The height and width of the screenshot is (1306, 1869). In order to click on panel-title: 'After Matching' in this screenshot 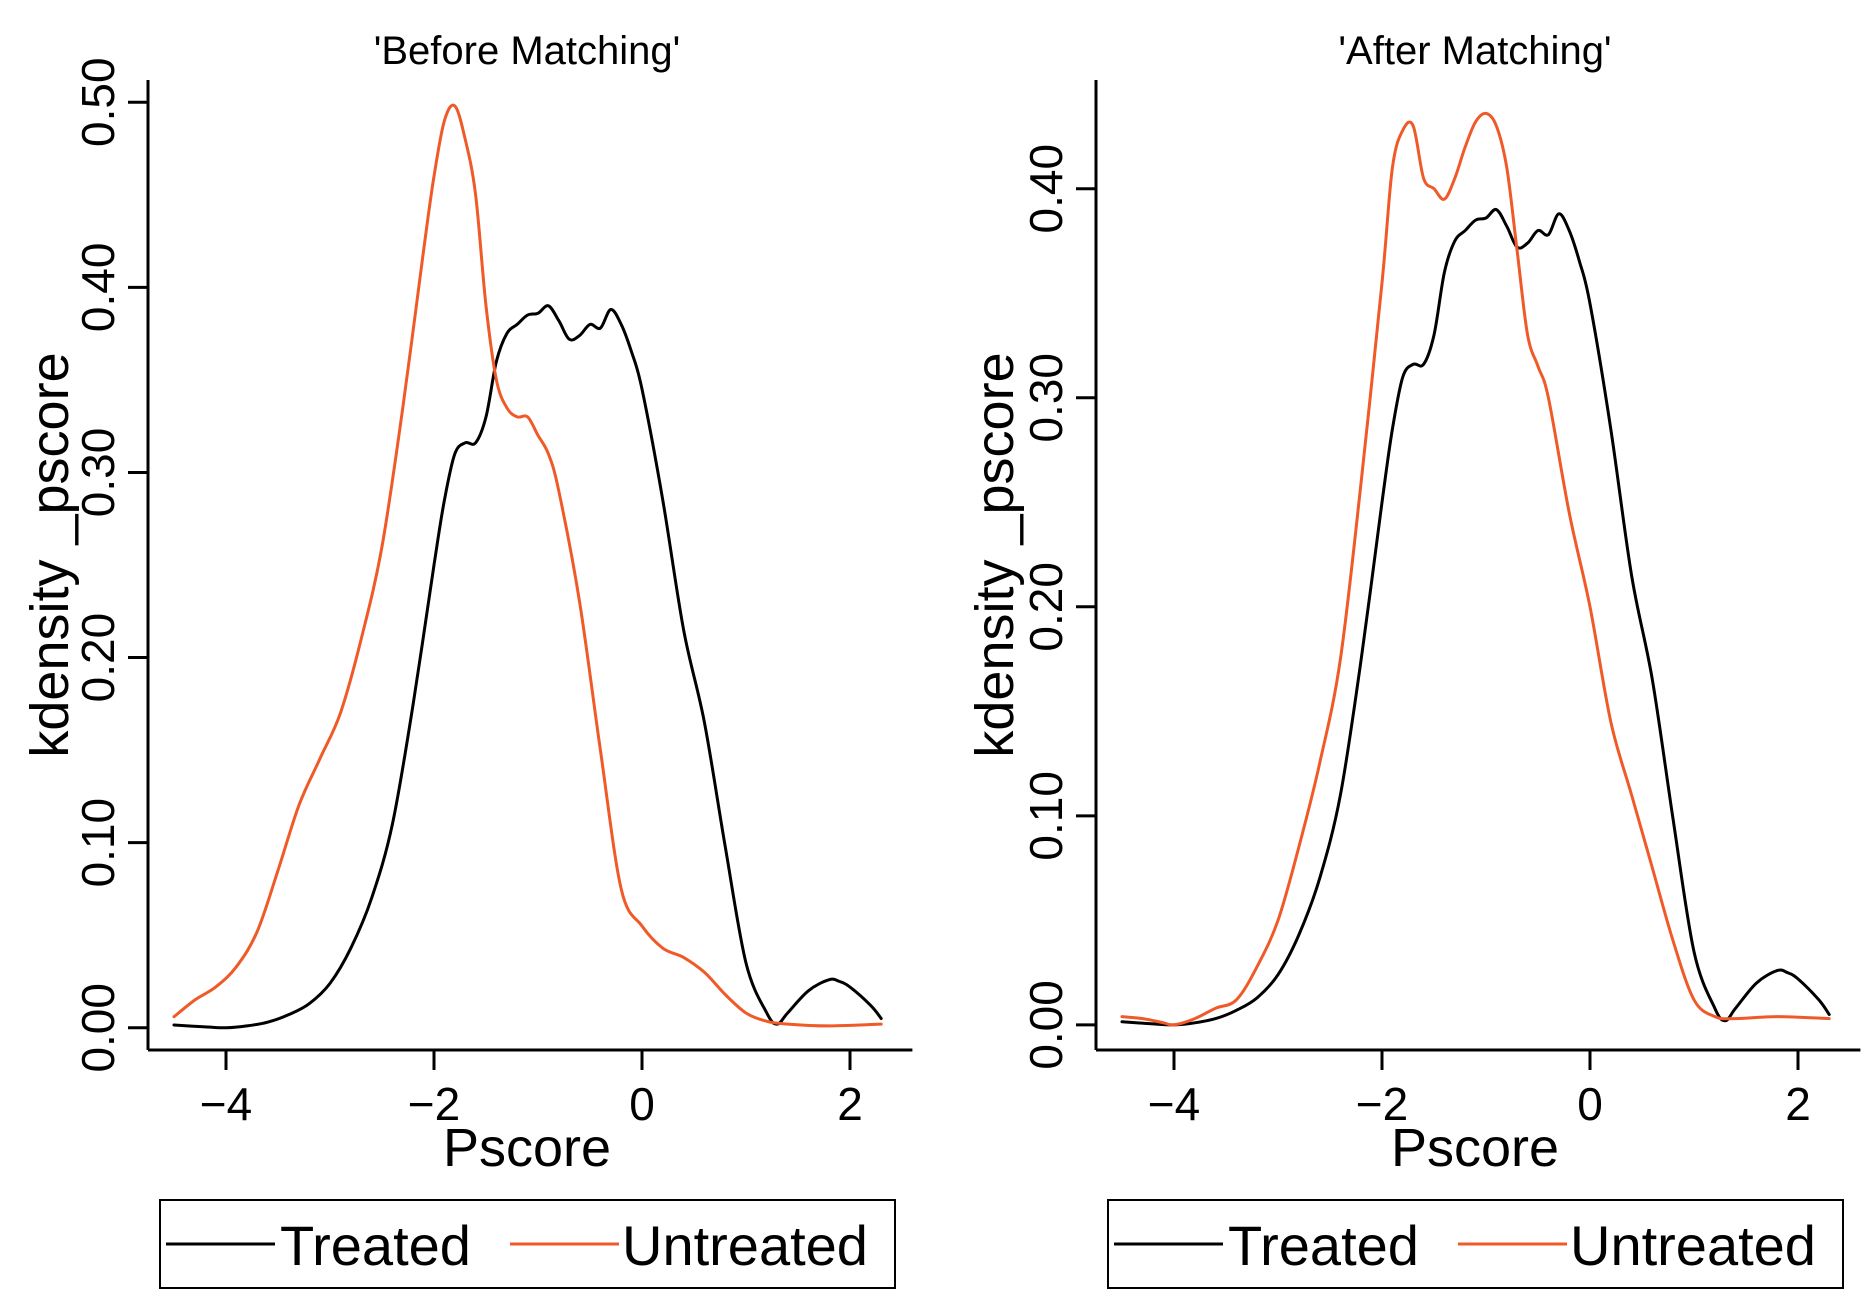, I will do `click(1474, 51)`.